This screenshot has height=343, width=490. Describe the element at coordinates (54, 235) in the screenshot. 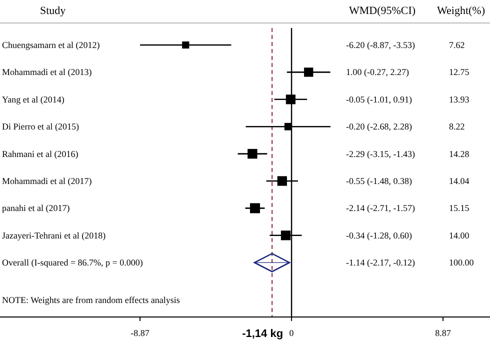

I see `y-tick-label: Jazayeri-Tehrani et al (2018)` at that location.